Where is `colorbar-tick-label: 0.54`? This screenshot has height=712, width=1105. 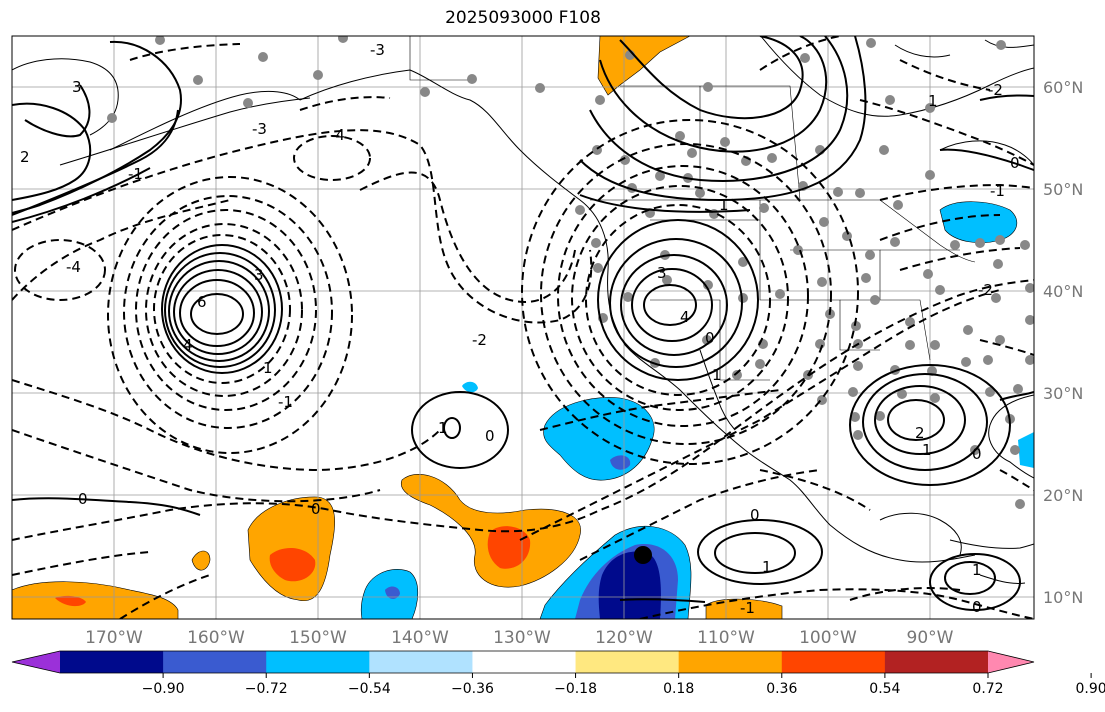
colorbar-tick-label: 0.54 is located at coordinates (884, 689).